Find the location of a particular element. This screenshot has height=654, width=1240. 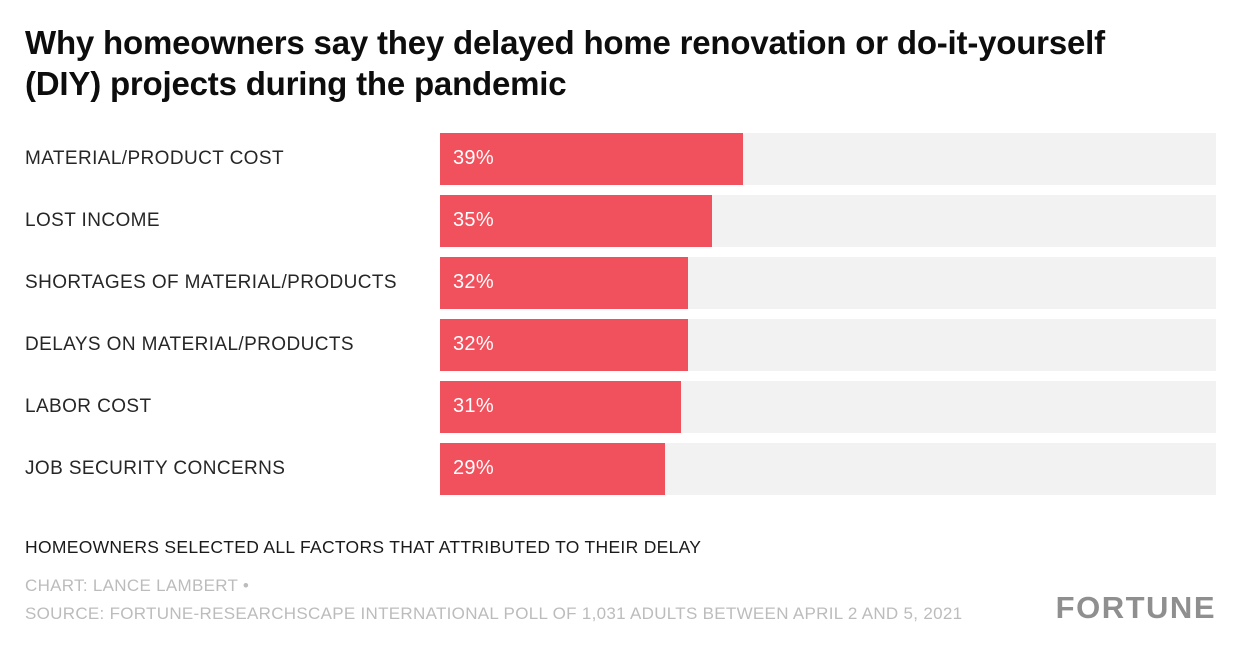

bar-row: MATERIAL/PRODUCT COST 39% is located at coordinates (620, 158).